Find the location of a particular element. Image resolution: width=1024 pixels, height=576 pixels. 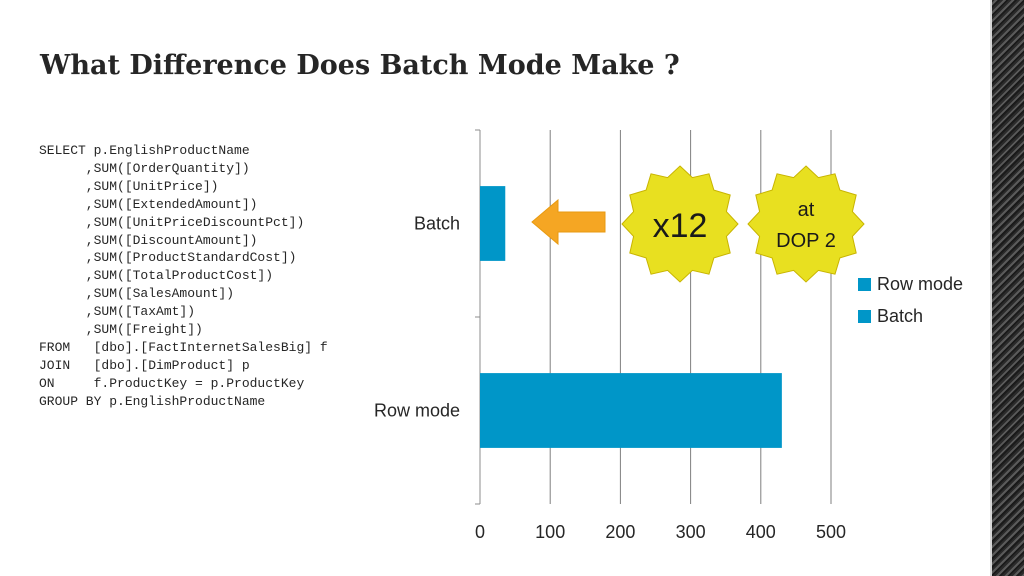

dop-badge-icon is located at coordinates (806, 224).